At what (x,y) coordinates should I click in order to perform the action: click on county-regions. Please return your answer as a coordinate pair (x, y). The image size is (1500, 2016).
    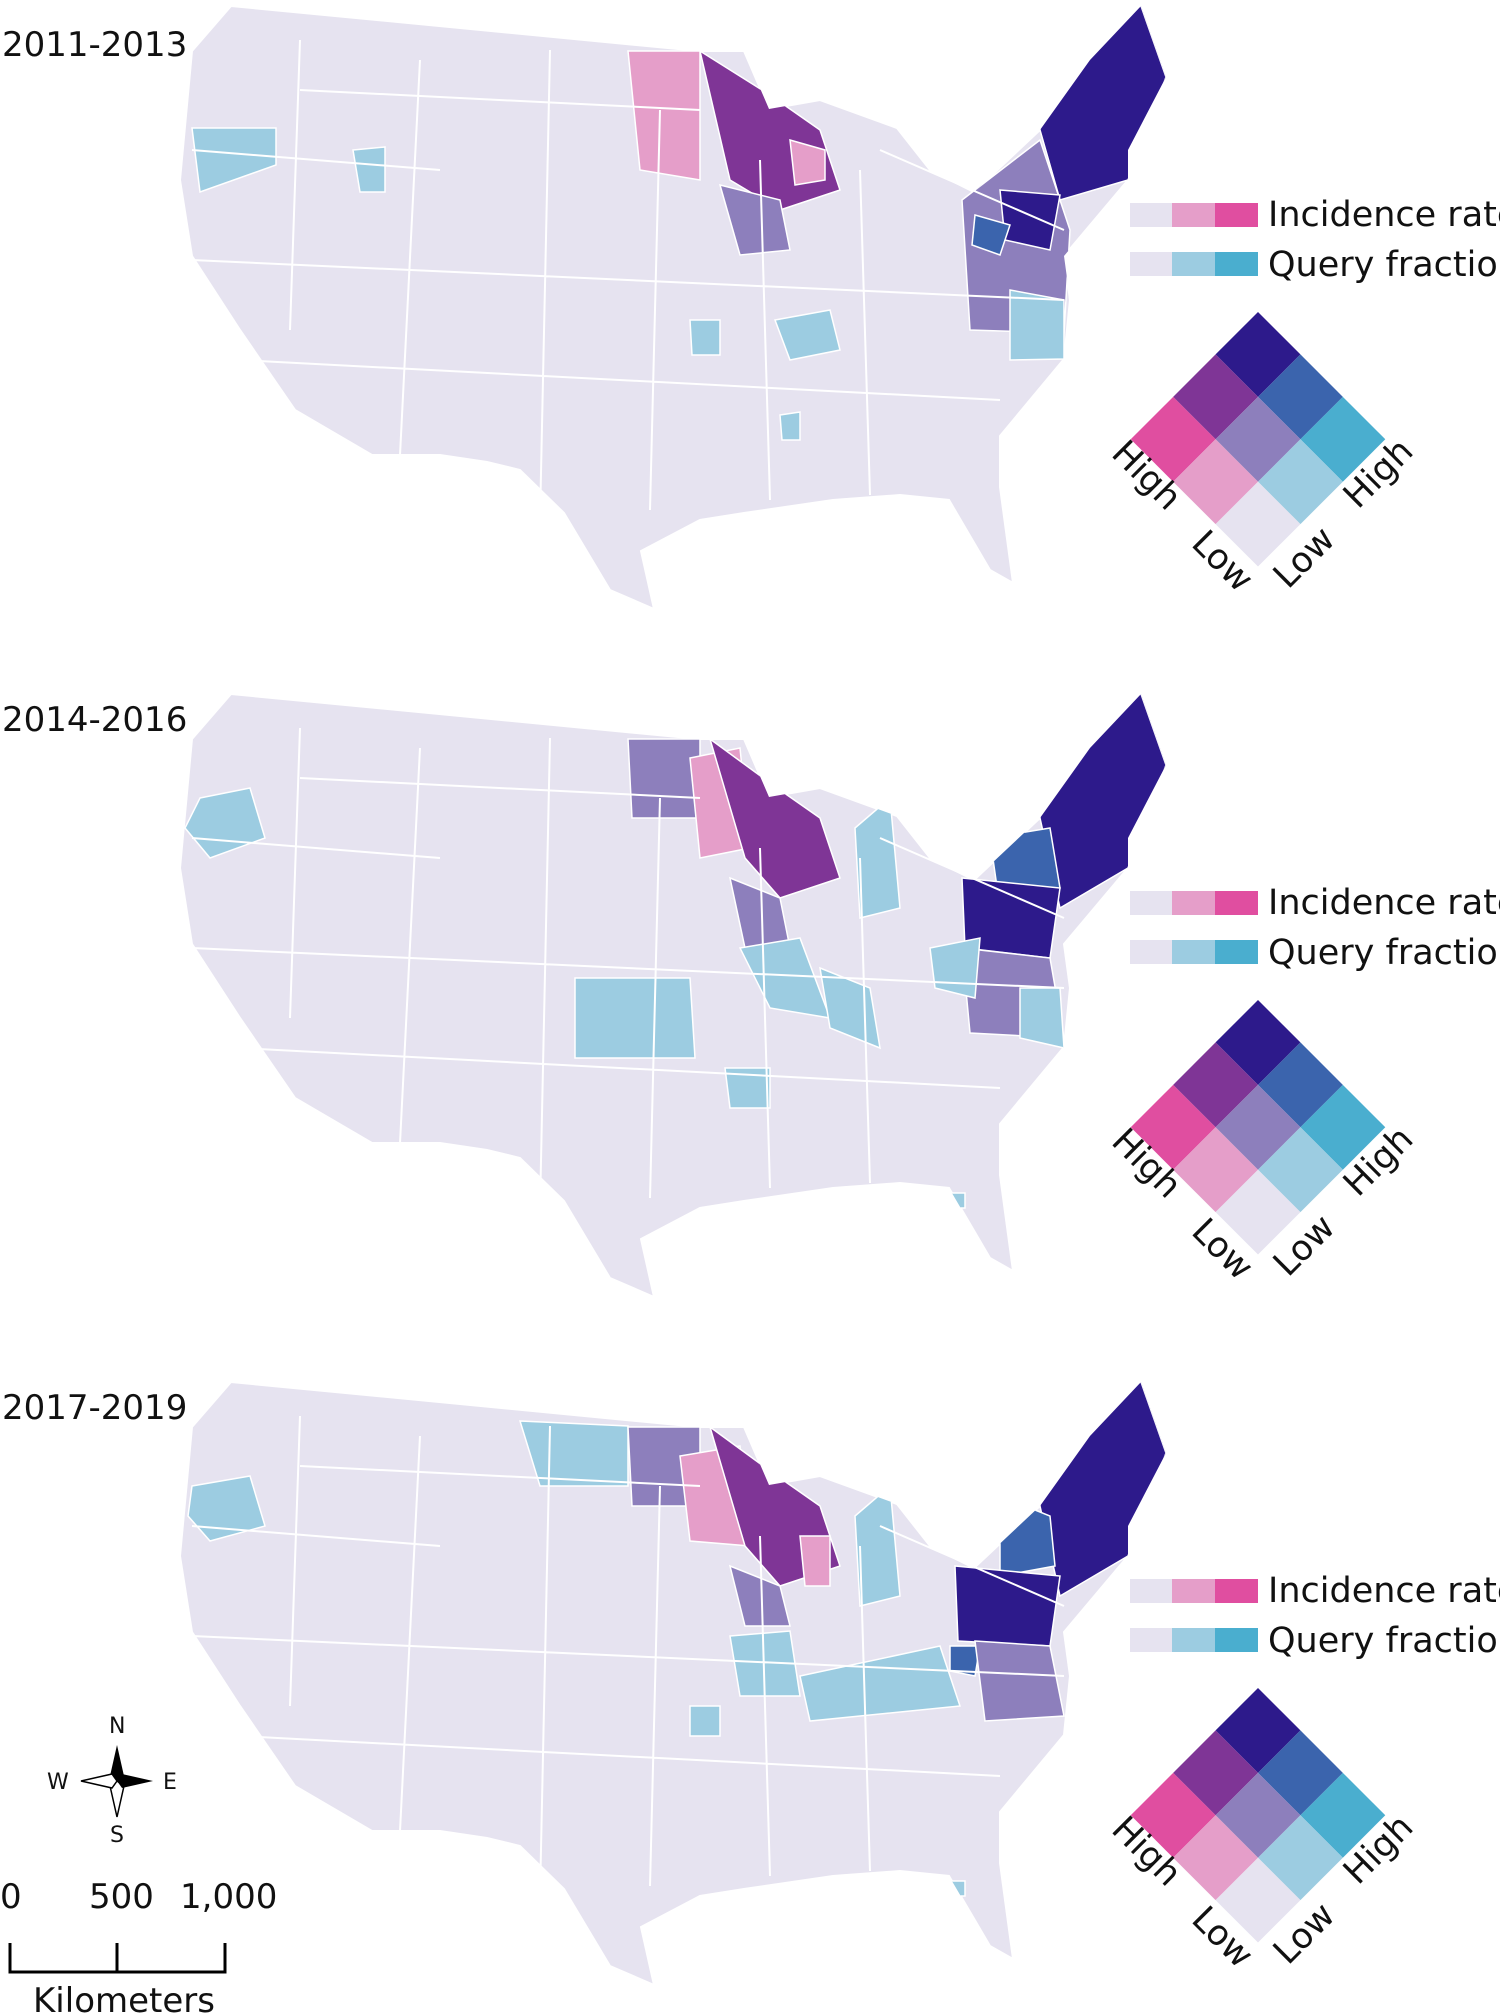
    Looking at the image, I should click on (678, 223).